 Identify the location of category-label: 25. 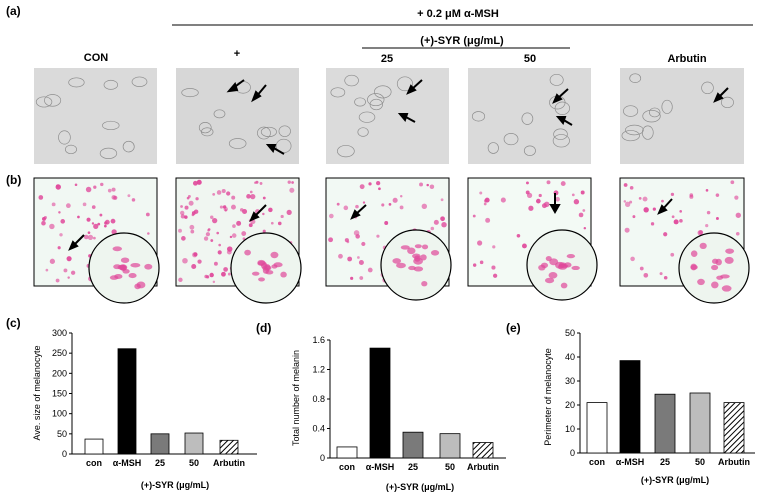
(665, 462).